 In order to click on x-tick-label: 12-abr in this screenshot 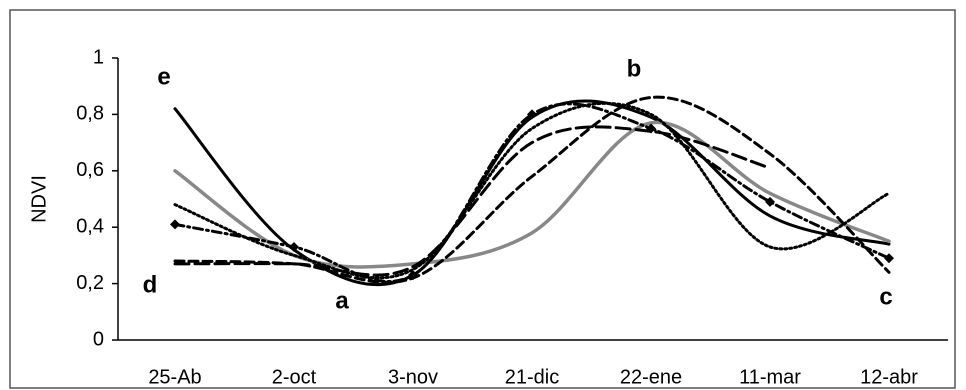, I will do `click(889, 377)`.